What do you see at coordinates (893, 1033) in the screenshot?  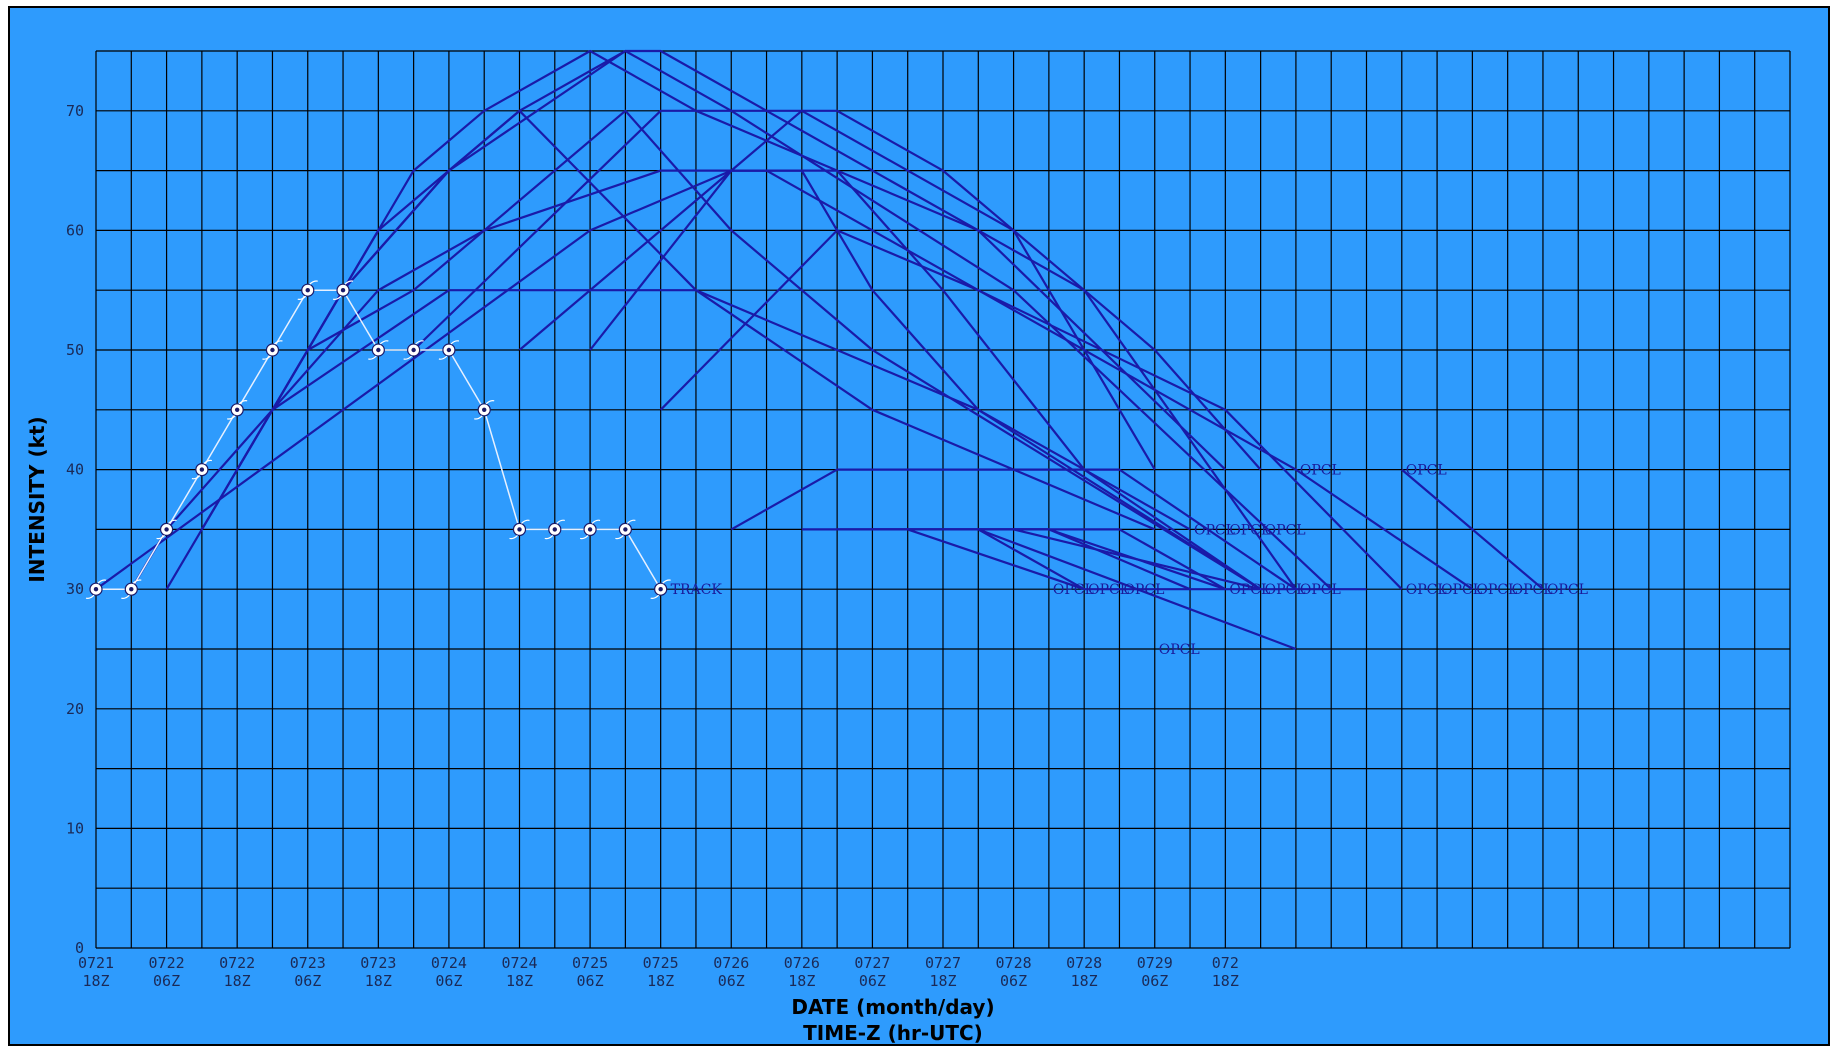 I see `x-axis-label-time: TIME-Z (hr-UTC)` at bounding box center [893, 1033].